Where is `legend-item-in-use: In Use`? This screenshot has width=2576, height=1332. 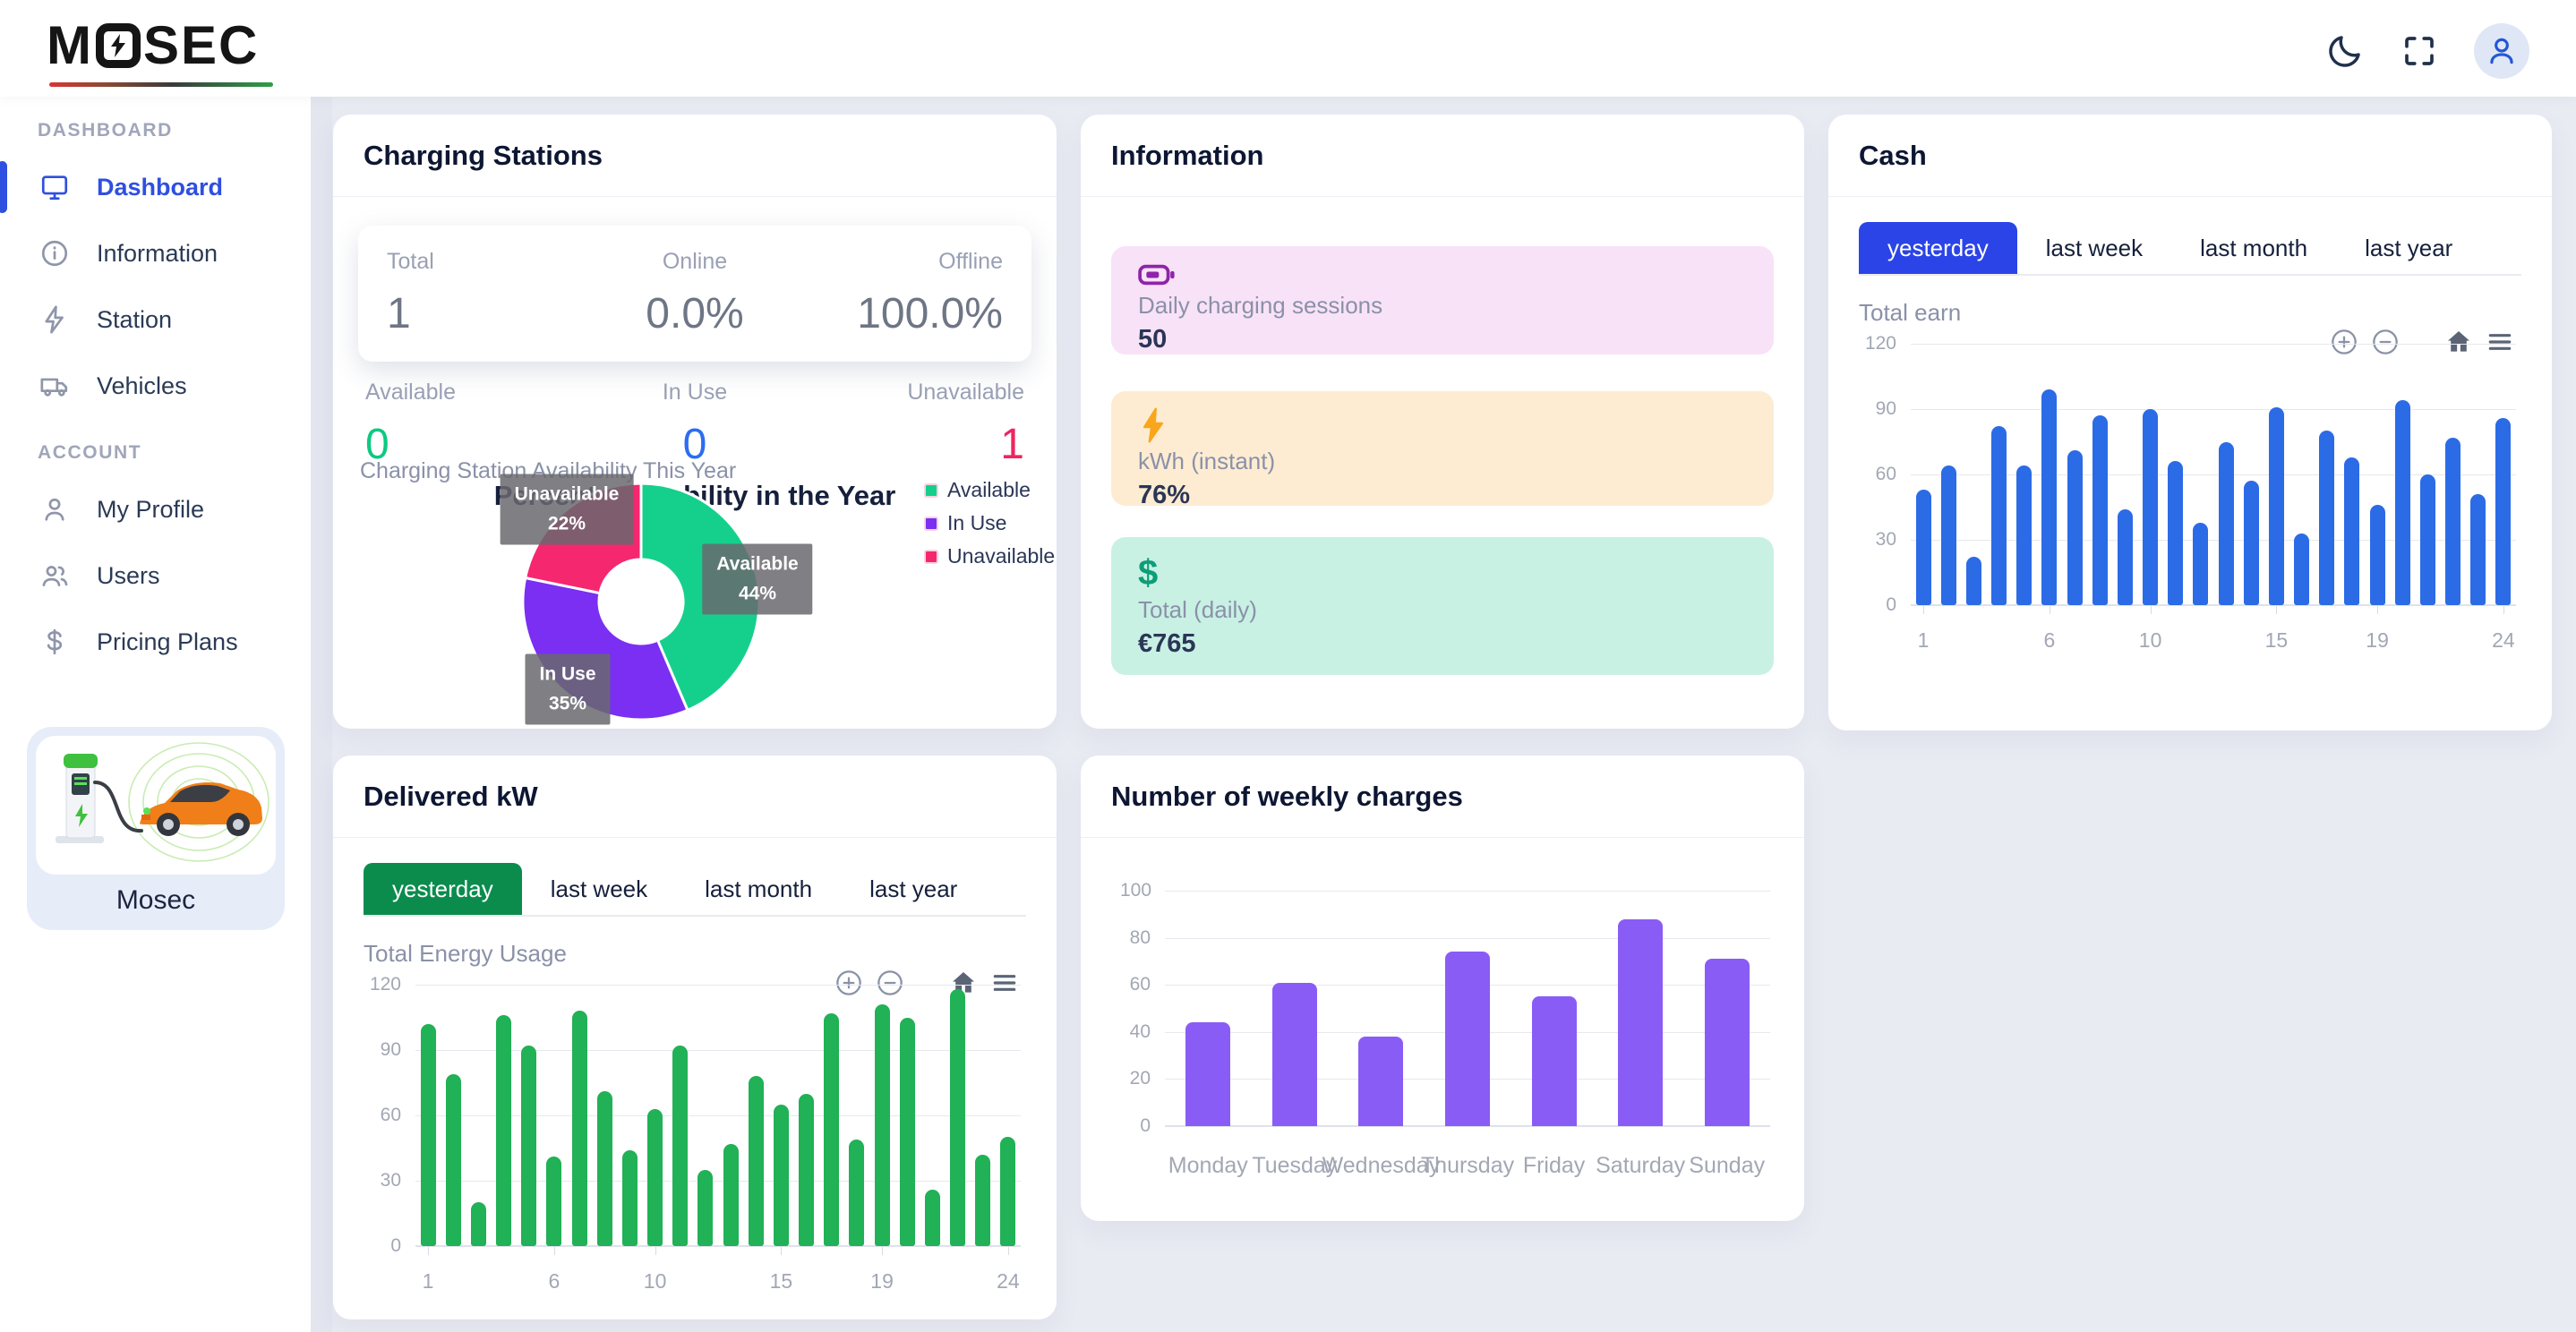 legend-item-in-use: In Use is located at coordinates (989, 523).